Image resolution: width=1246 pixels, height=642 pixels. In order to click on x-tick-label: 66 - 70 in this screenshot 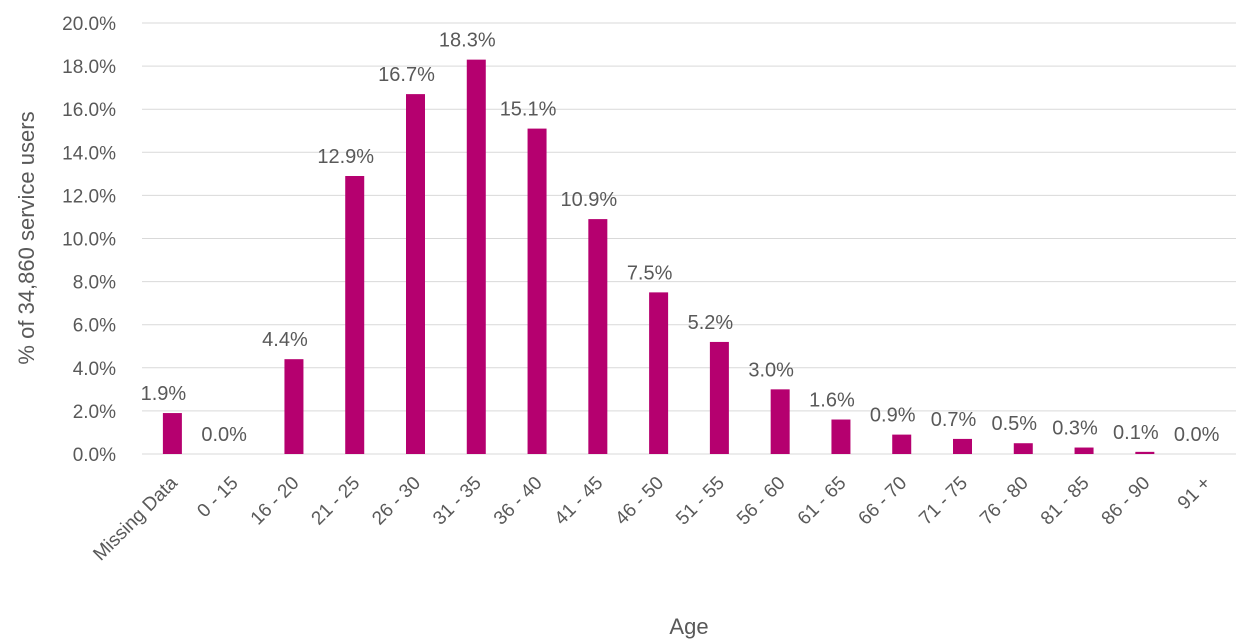, I will do `click(883, 501)`.